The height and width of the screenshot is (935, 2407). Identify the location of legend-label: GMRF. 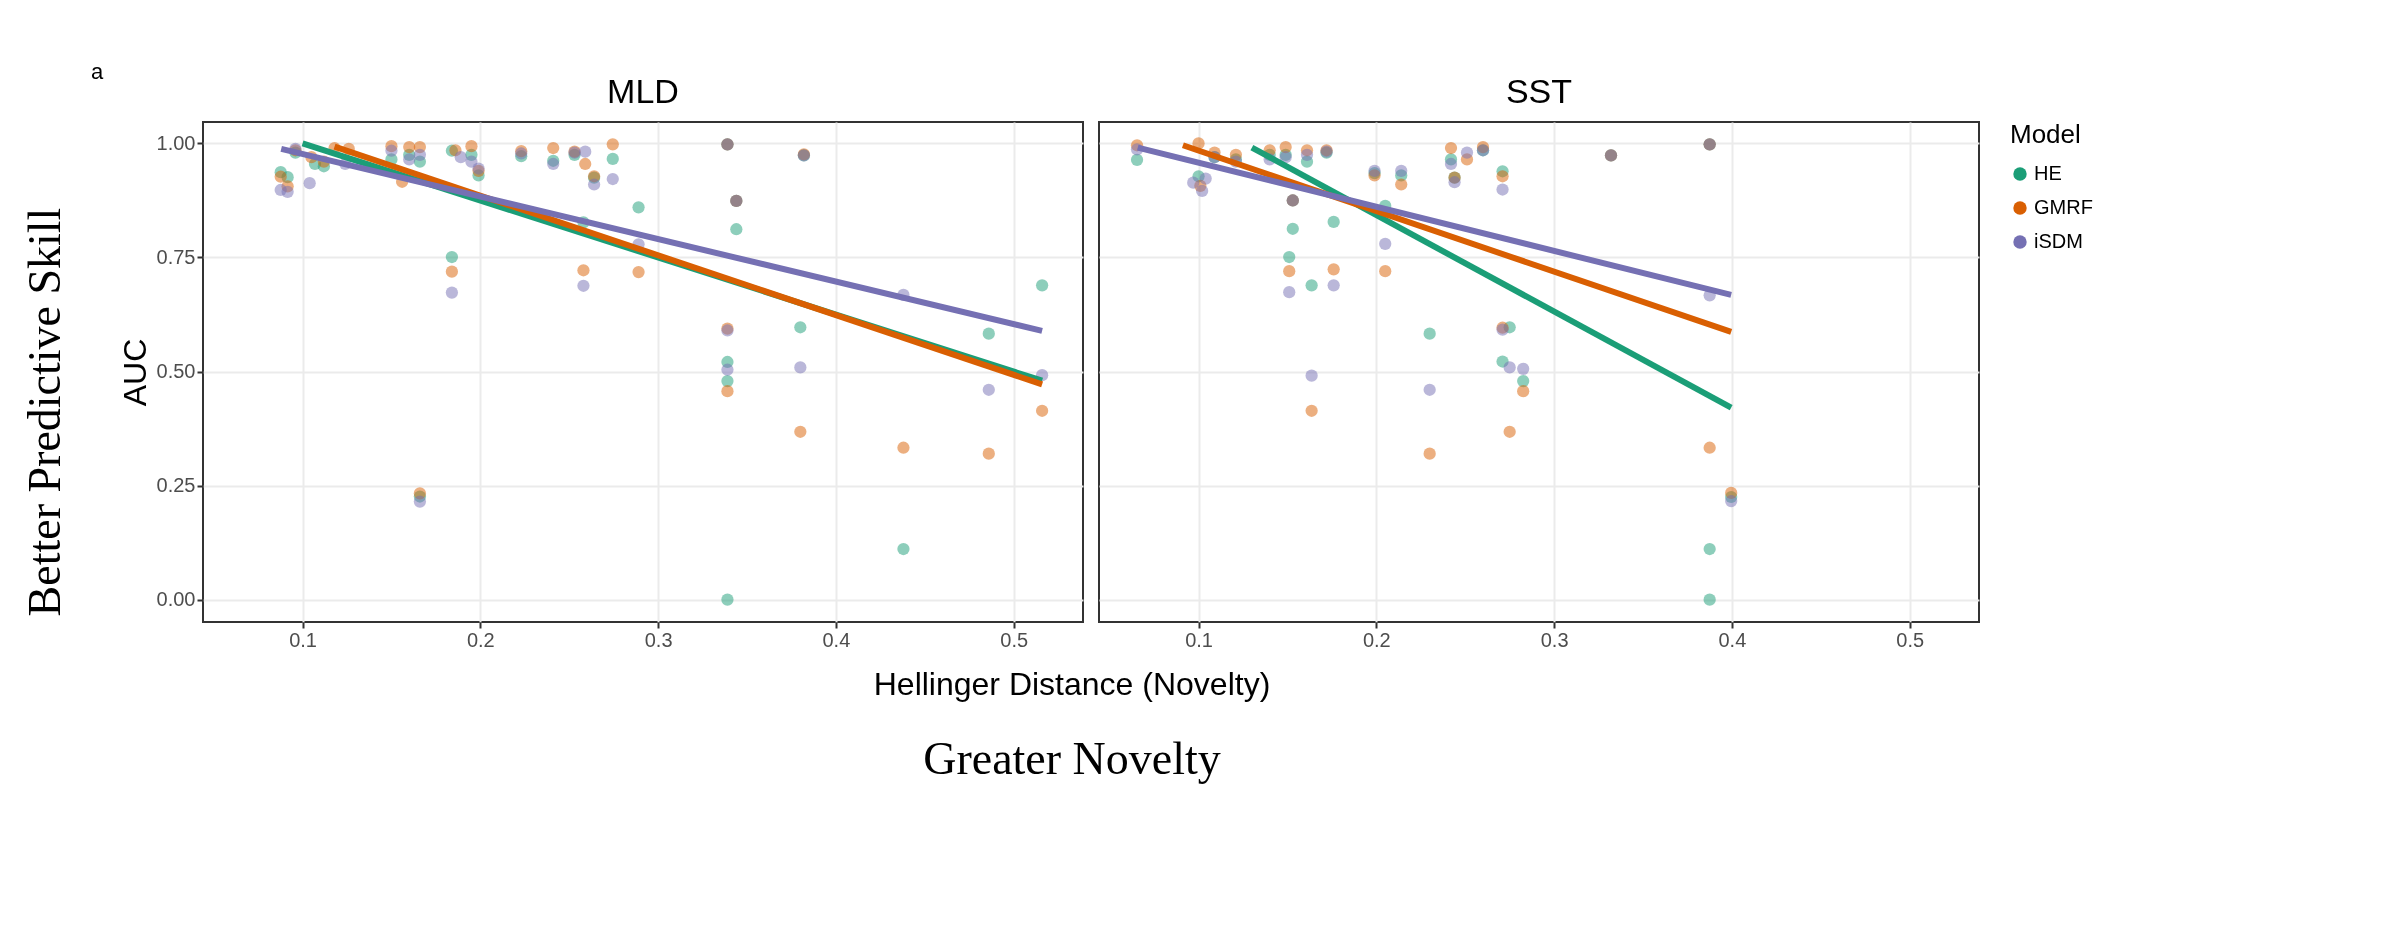
(2063, 207).